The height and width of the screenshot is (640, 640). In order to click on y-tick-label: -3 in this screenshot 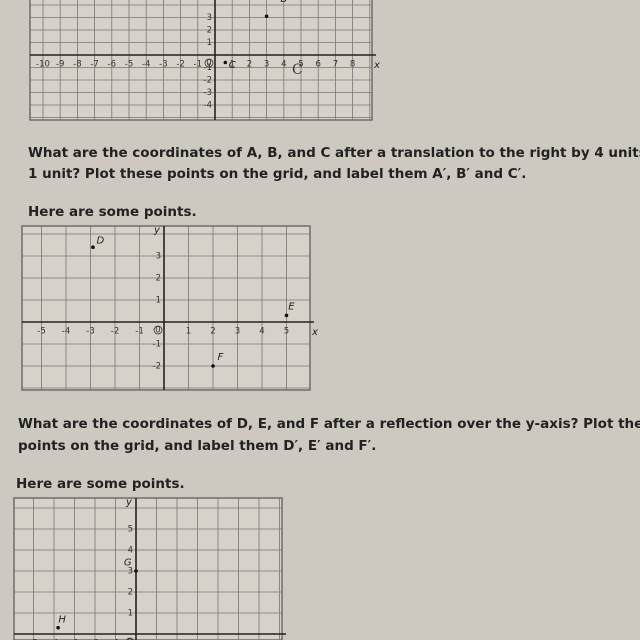, I will do `click(208, 93)`.